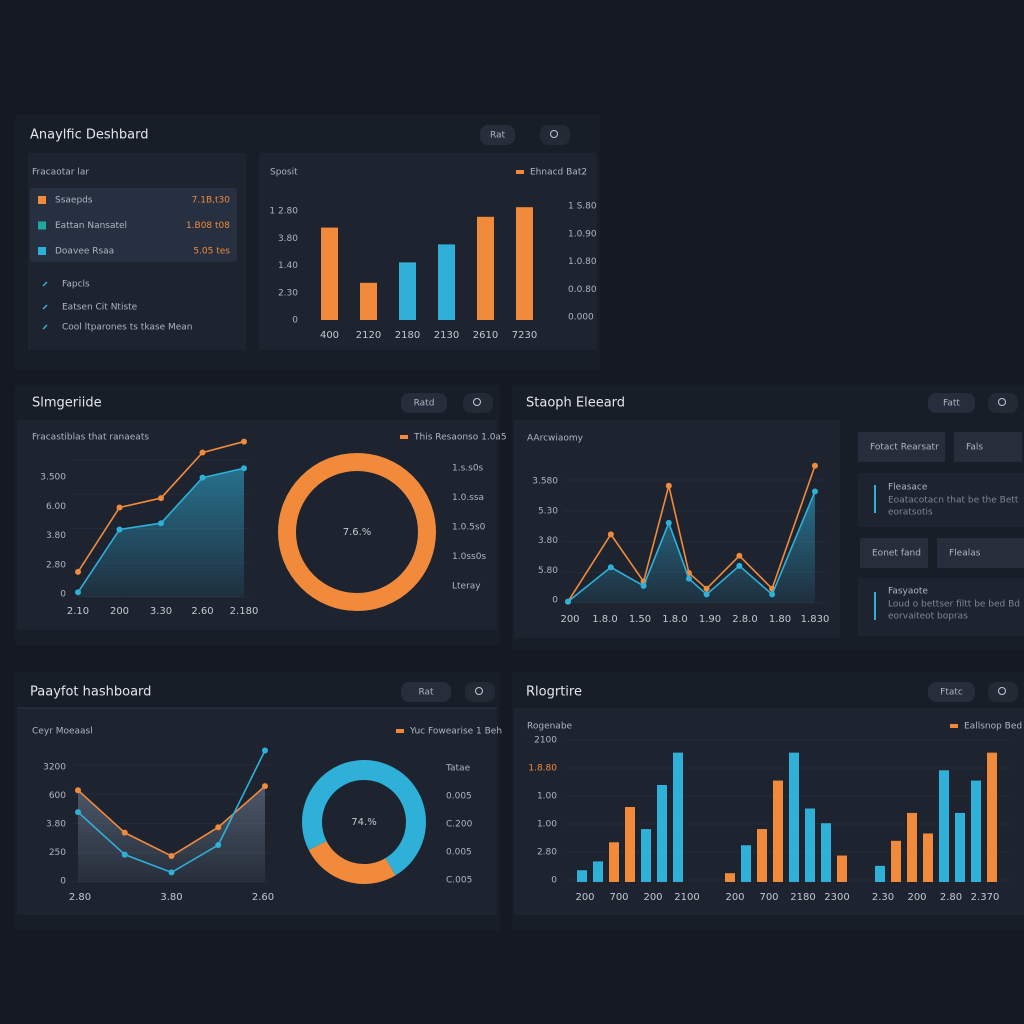  I want to click on section-title: Anaylfic Deshbard, so click(89, 135).